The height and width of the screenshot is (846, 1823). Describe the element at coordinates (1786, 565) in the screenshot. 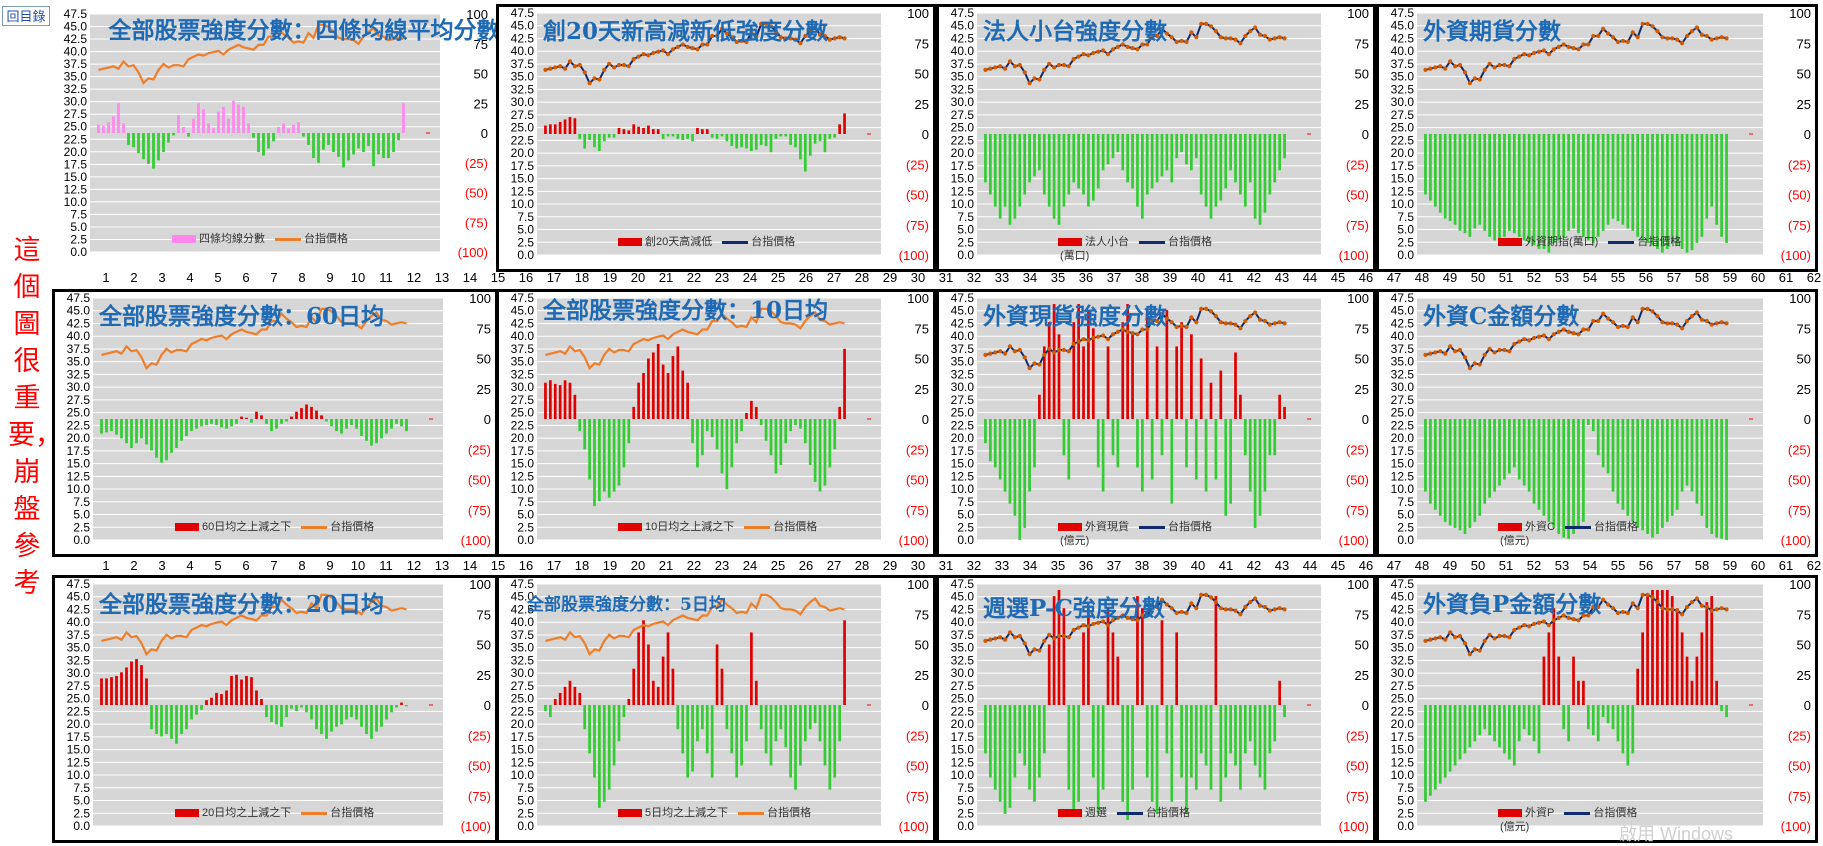

I see `column-number: 61` at that location.